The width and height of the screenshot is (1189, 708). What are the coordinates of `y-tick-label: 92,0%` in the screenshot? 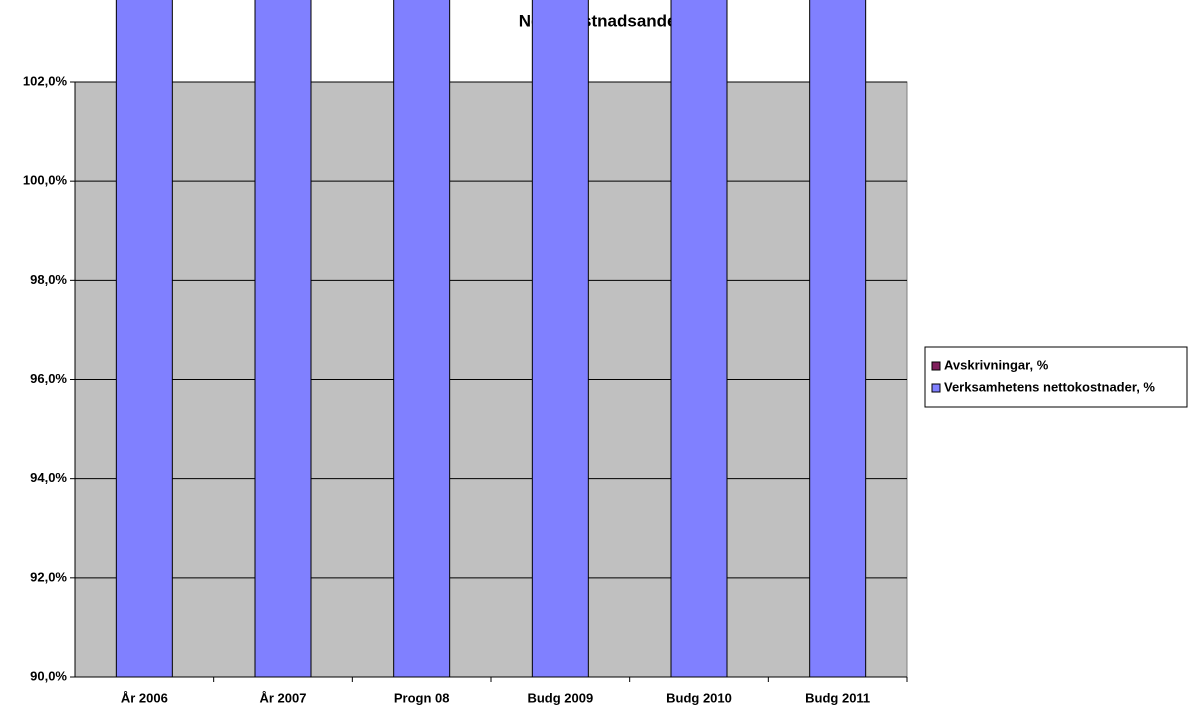 It's located at (48, 576).